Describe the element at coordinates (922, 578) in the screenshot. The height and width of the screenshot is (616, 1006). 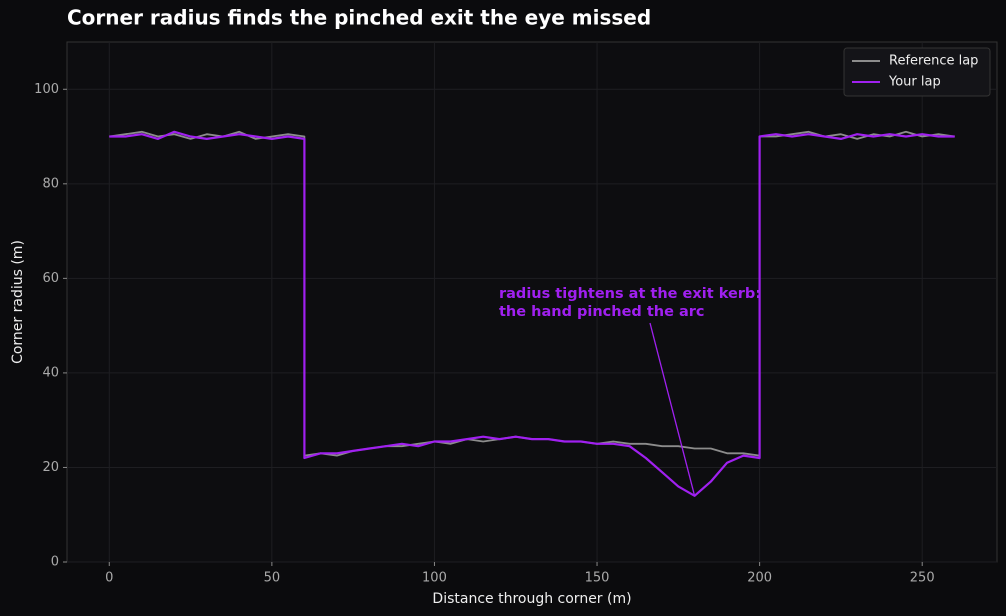
I see `x-tick-label: 250` at that location.